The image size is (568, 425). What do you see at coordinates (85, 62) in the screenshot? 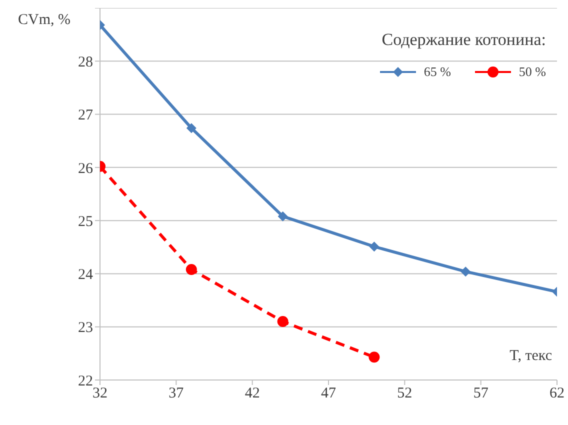
I see `y-tick-label: 28` at bounding box center [85, 62].